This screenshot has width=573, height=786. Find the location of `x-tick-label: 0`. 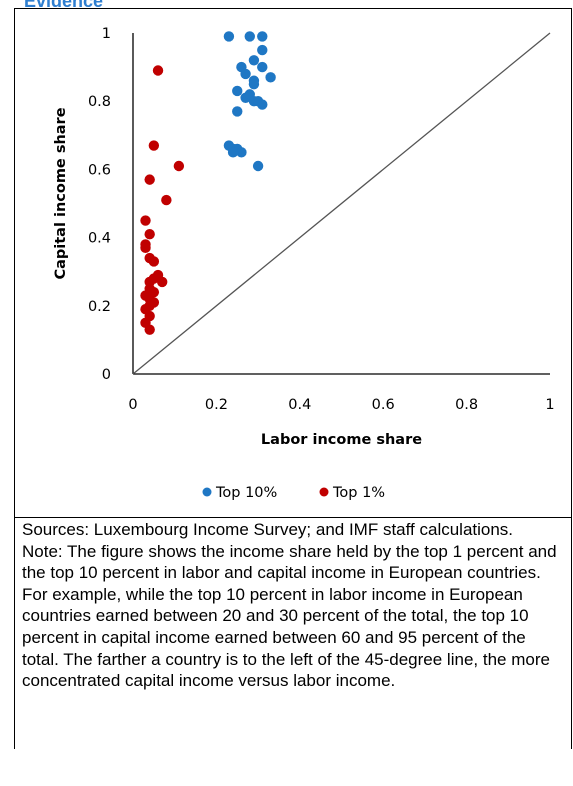

x-tick-label: 0 is located at coordinates (132, 405).